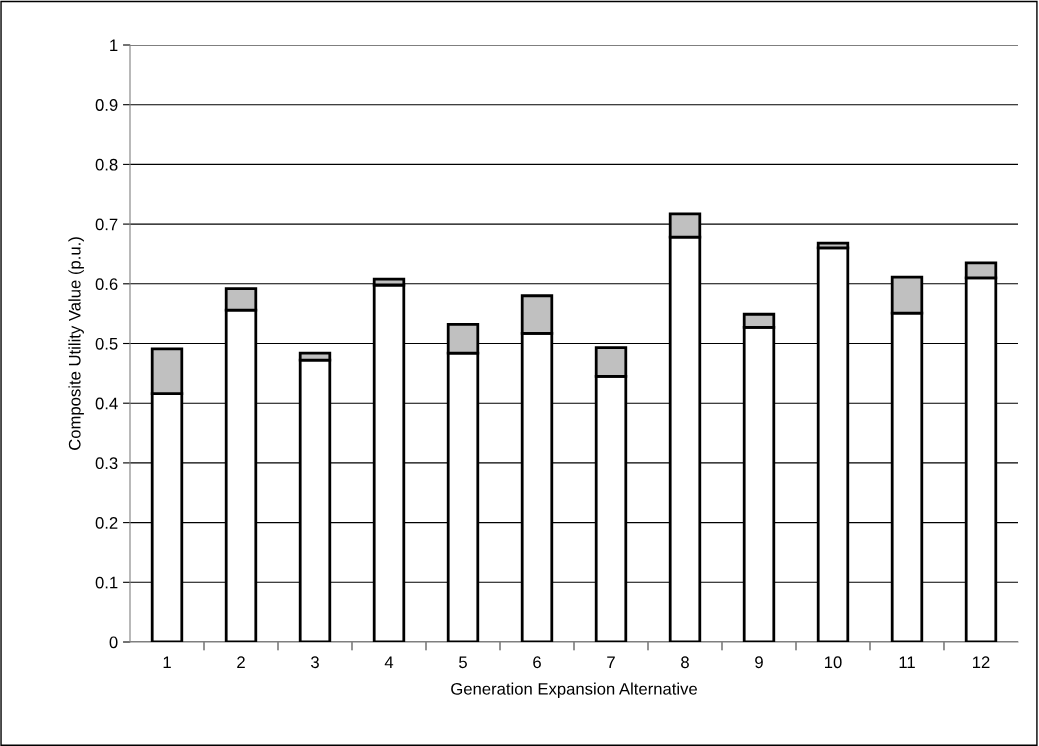  I want to click on x-tick-label: 10, so click(833, 662).